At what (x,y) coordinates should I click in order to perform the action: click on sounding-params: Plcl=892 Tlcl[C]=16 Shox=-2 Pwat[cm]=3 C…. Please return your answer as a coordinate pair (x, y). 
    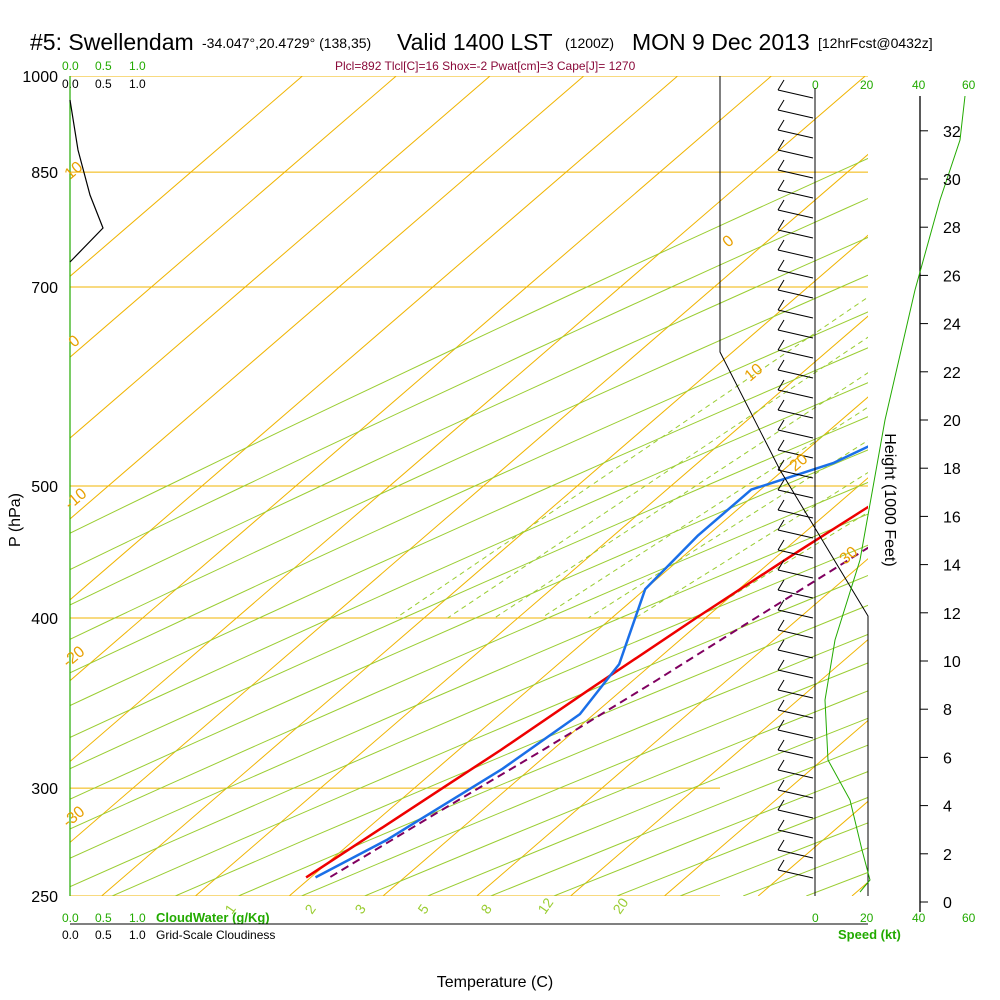
    Looking at the image, I should click on (485, 66).